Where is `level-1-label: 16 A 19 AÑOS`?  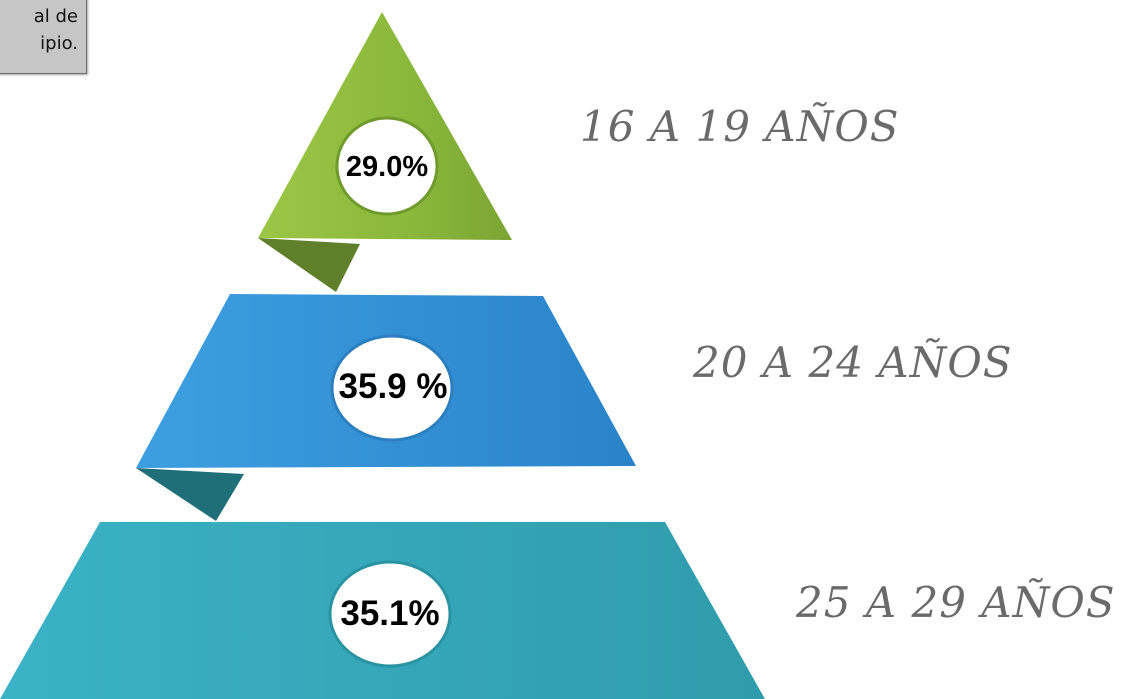
level-1-label: 16 A 19 AÑOS is located at coordinates (740, 126).